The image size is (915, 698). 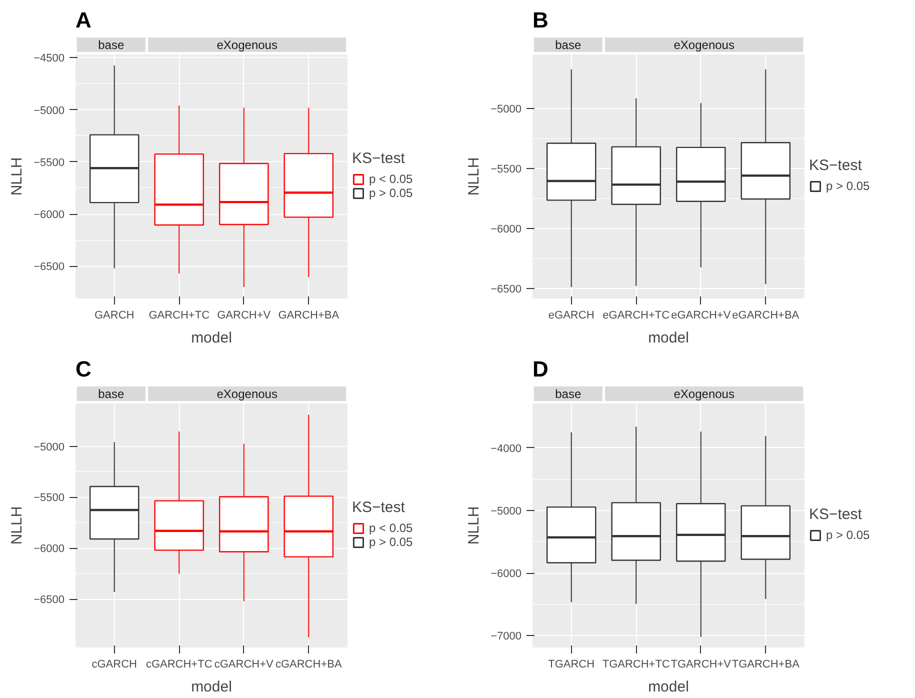 I want to click on x-tick-label: TGARCH+BA, so click(x=766, y=664).